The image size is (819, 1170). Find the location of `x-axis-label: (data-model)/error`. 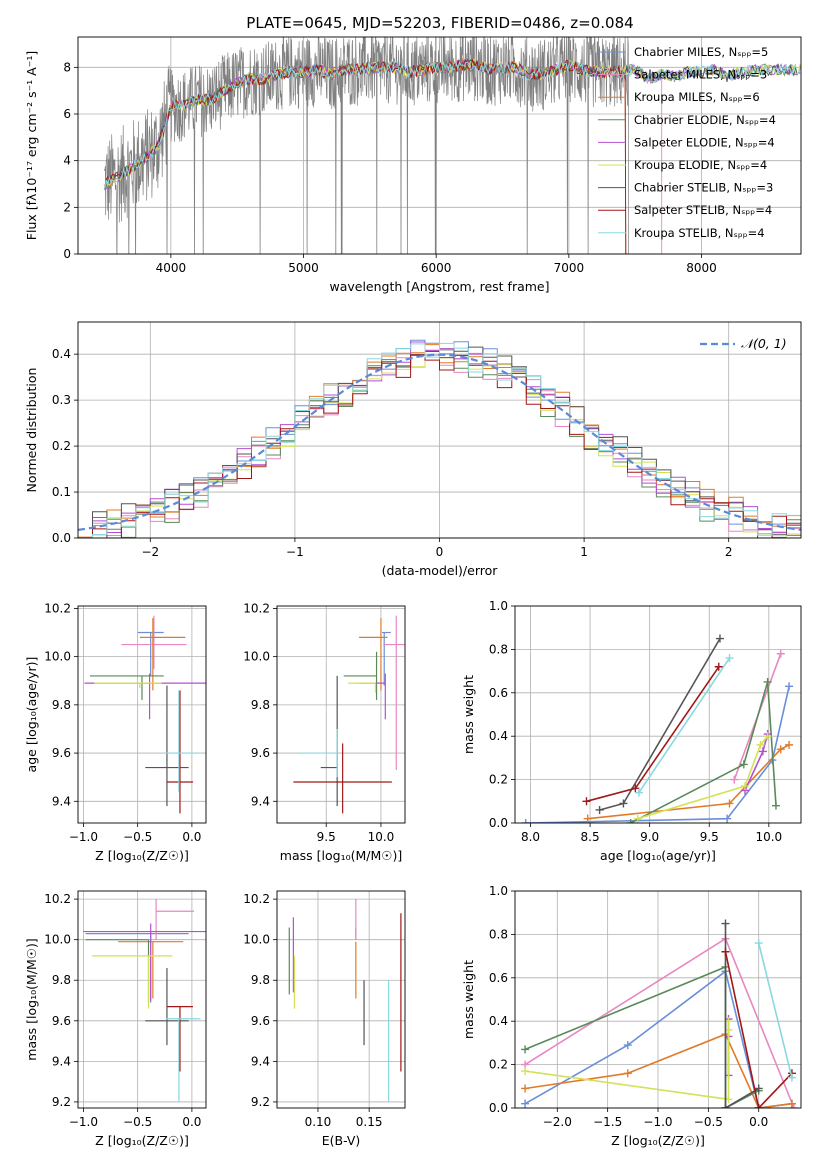

x-axis-label: (data-model)/error is located at coordinates (440, 570).